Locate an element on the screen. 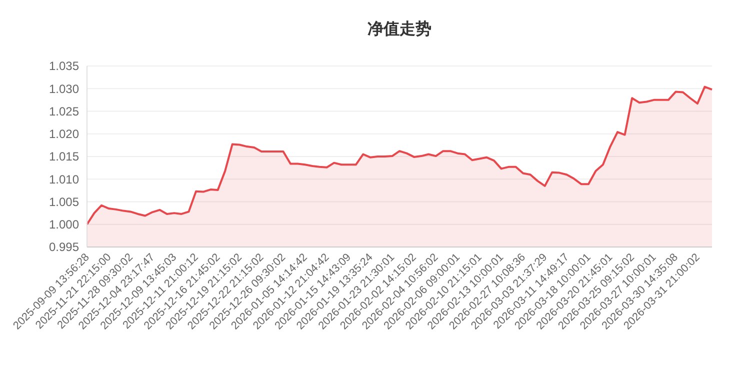 The image size is (736, 369). y-tick-label: 1.030 is located at coordinates (64, 89).